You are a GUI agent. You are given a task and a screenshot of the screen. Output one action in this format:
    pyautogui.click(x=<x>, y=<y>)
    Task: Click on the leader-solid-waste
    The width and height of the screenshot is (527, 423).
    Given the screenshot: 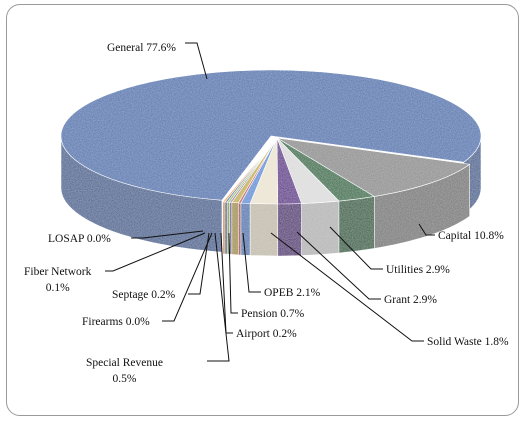 What is the action you would take?
    pyautogui.click(x=347, y=287)
    